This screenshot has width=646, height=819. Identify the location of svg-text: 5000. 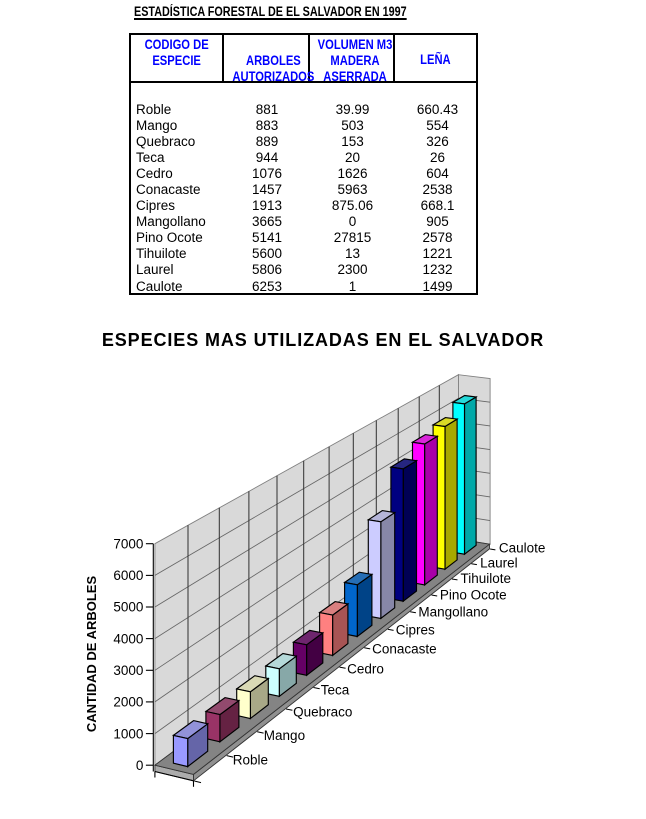
(128, 607).